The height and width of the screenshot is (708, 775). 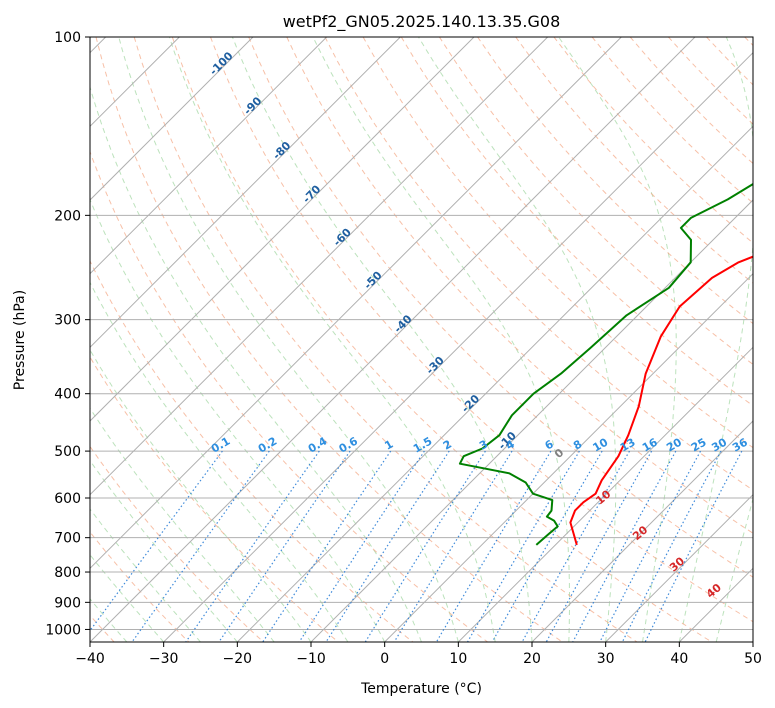 I want to click on y-axis-label: Pressure (hPa), so click(x=20, y=340).